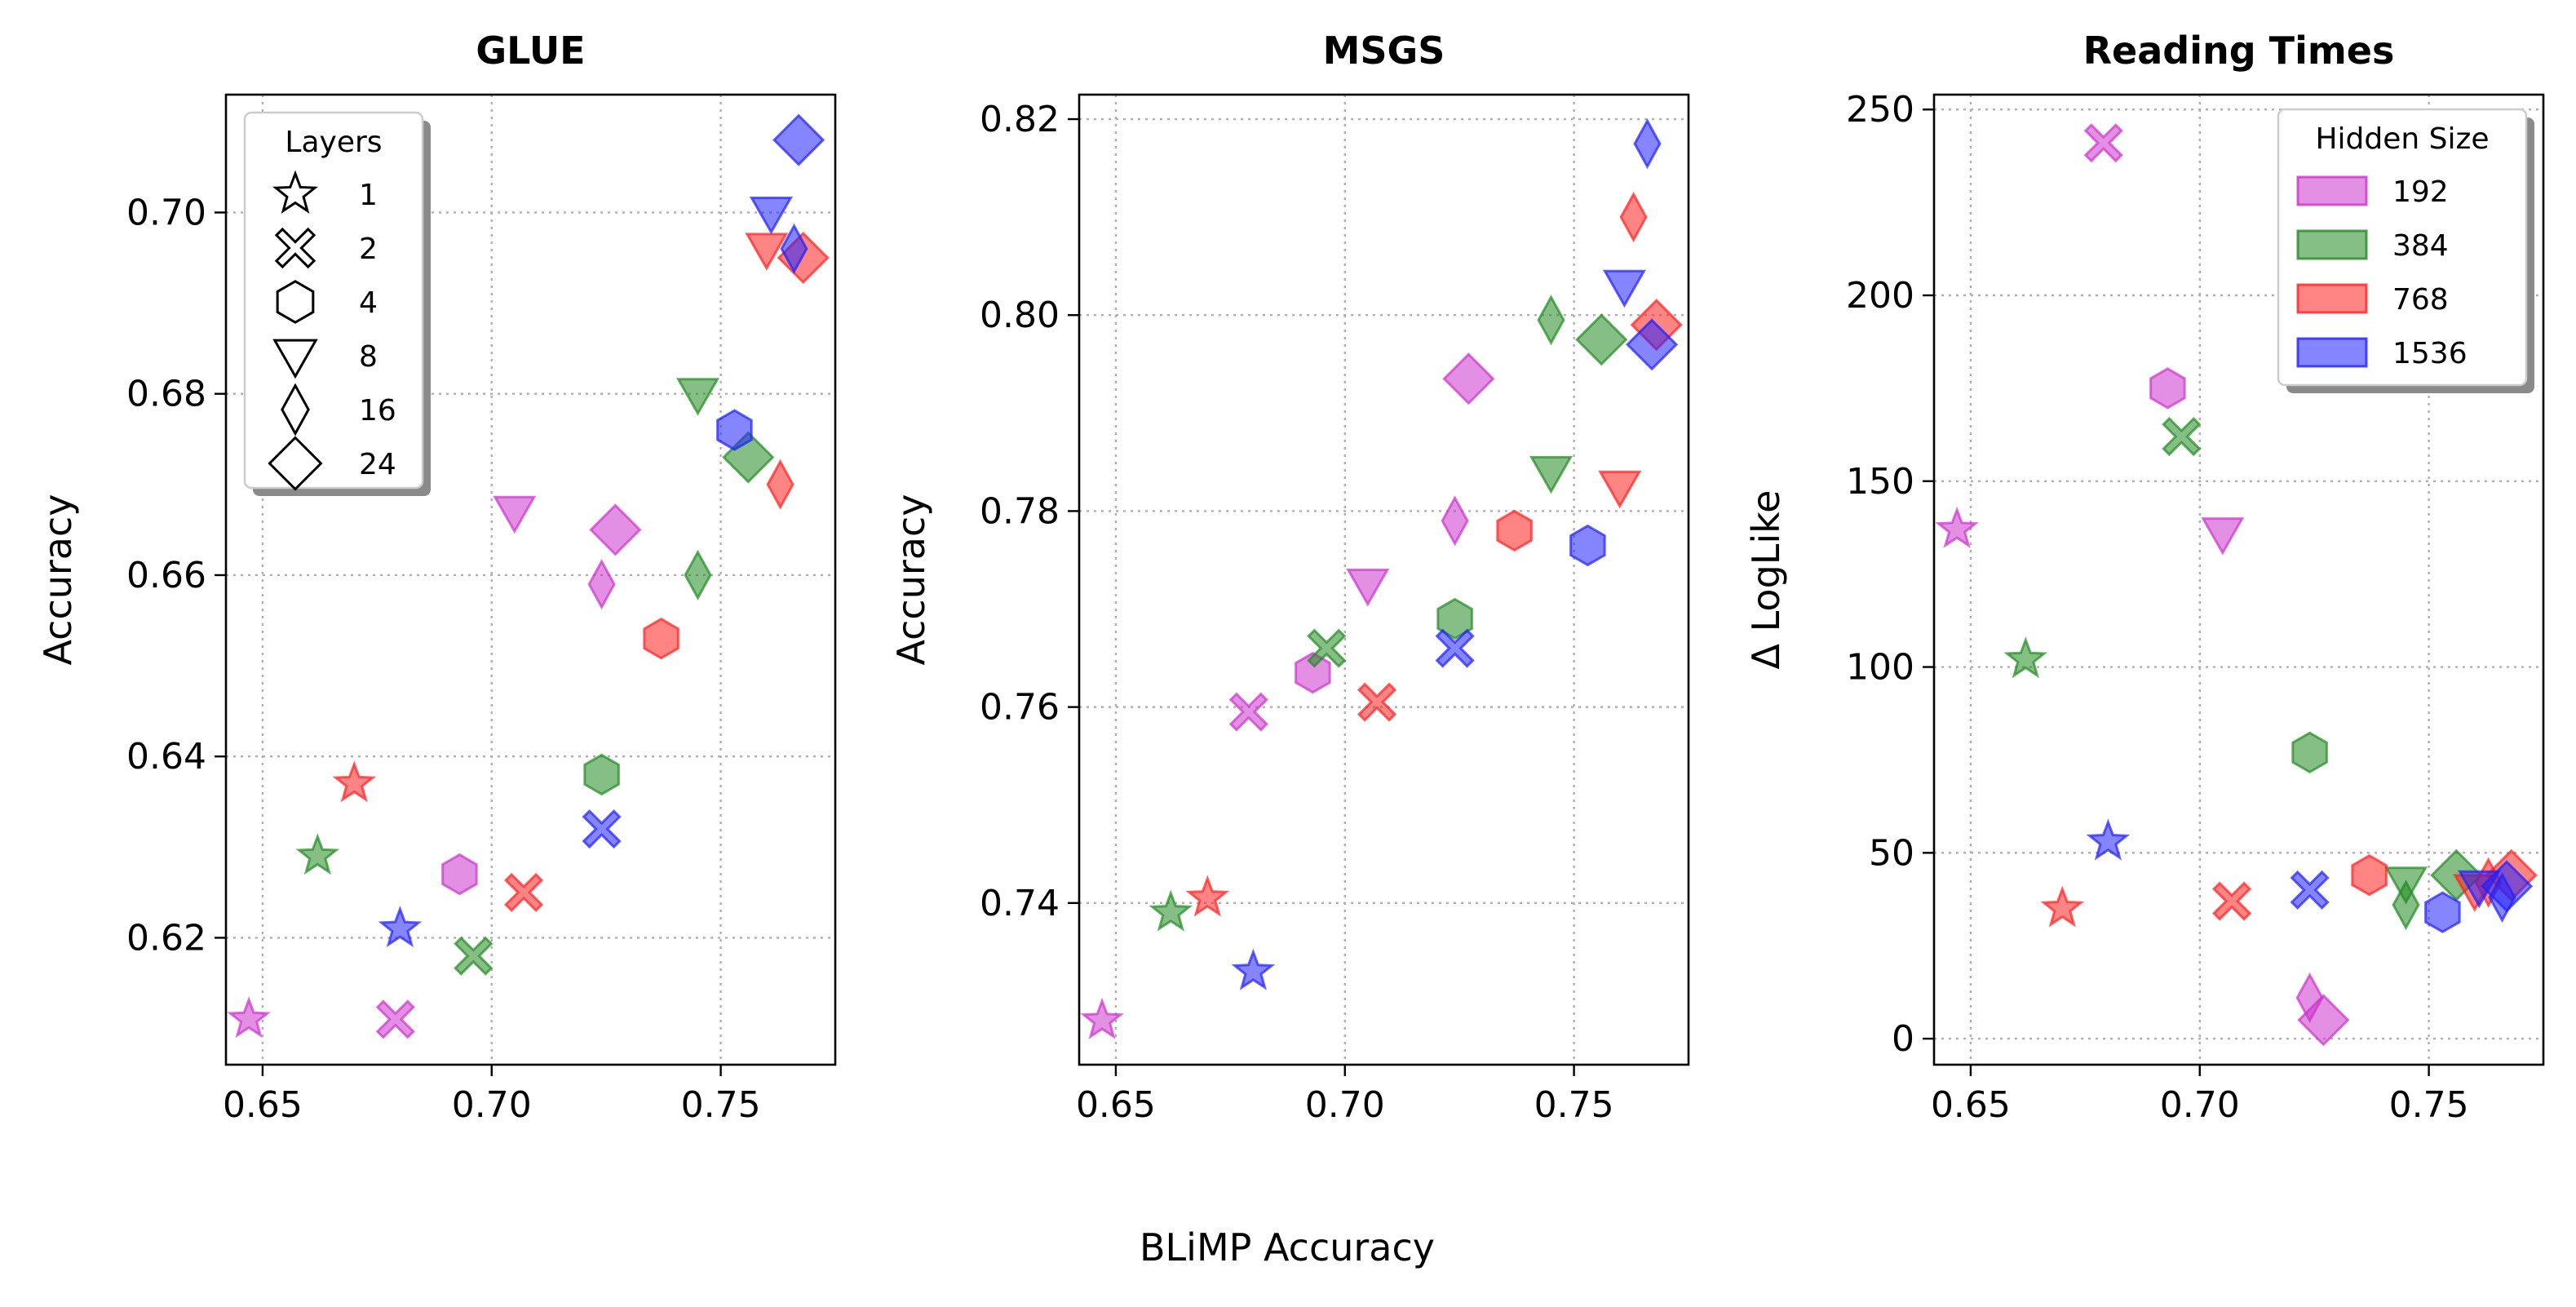  What do you see at coordinates (166, 394) in the screenshot?
I see `y-tick-label: 0.68` at bounding box center [166, 394].